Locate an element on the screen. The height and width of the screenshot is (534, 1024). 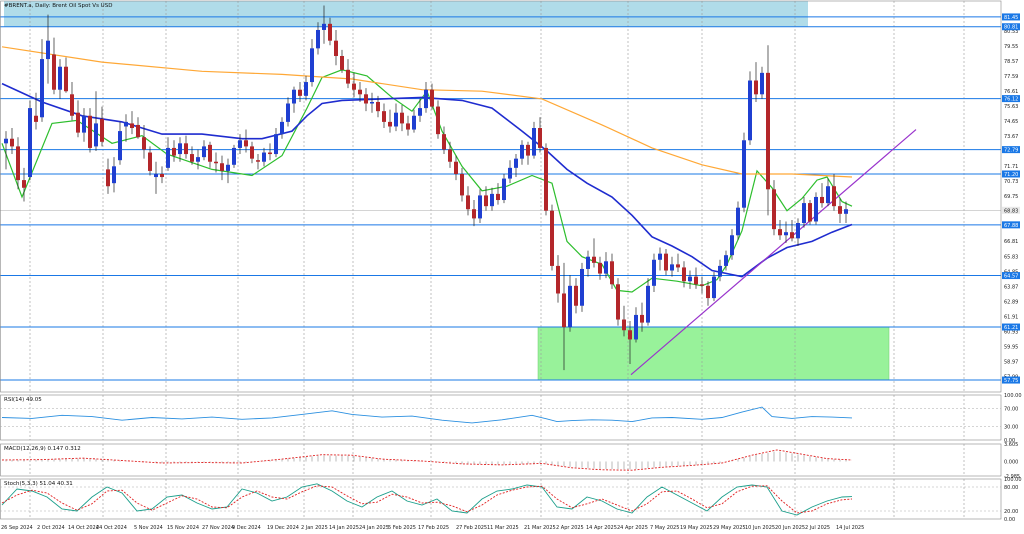
date-label: 15 Nov 2024 is located at coordinates (183, 528).